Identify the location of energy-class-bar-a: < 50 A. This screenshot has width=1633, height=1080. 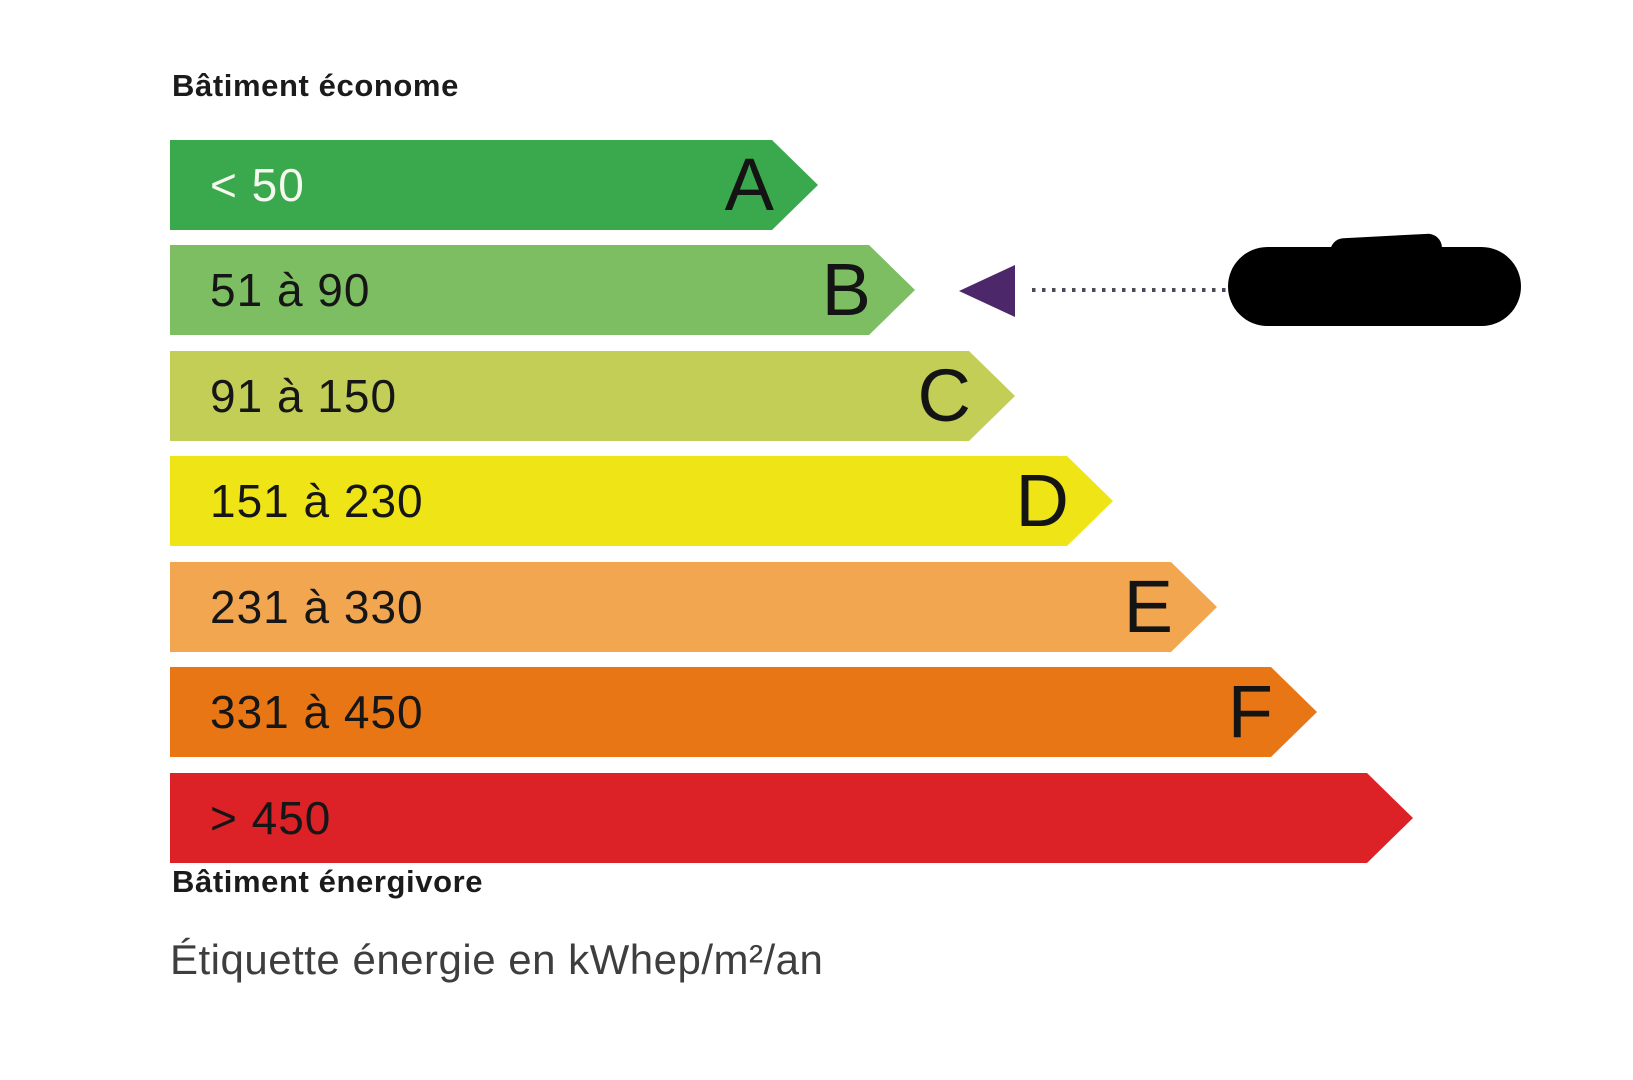
(494, 185).